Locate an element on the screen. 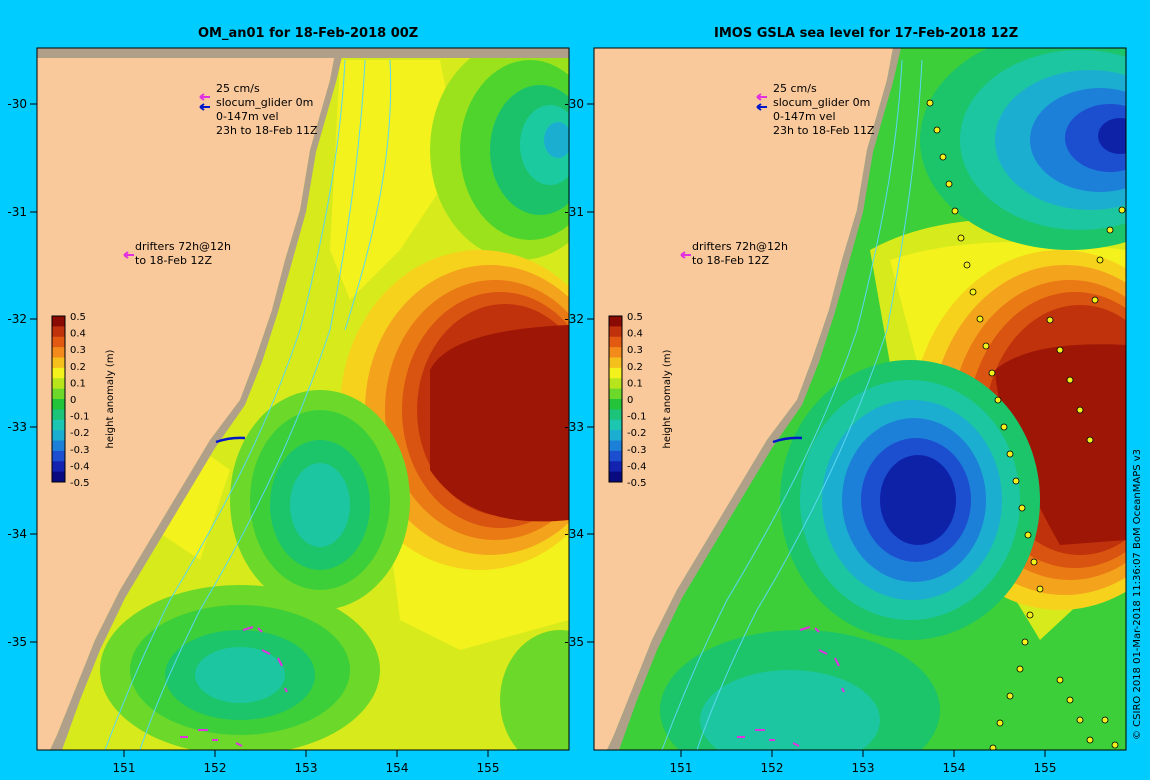 The image size is (1150, 780). right-y-tick-label: -31 is located at coordinates (574, 212).